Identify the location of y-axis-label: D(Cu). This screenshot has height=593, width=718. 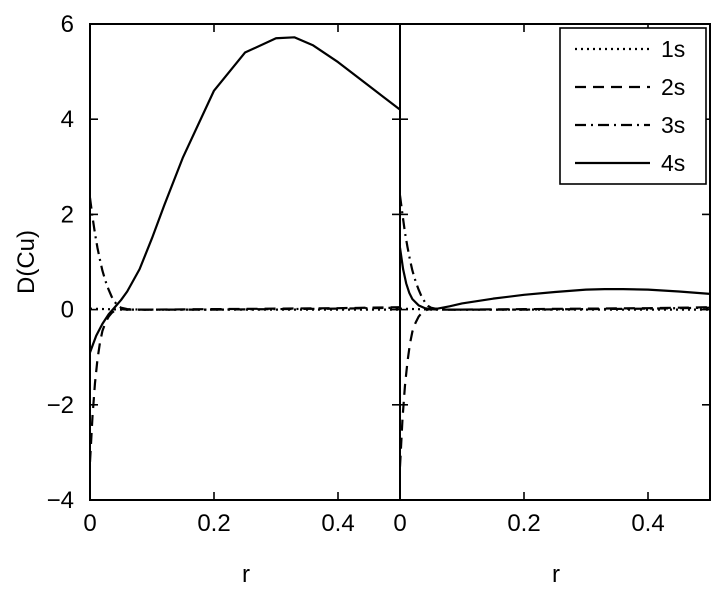
(26, 262).